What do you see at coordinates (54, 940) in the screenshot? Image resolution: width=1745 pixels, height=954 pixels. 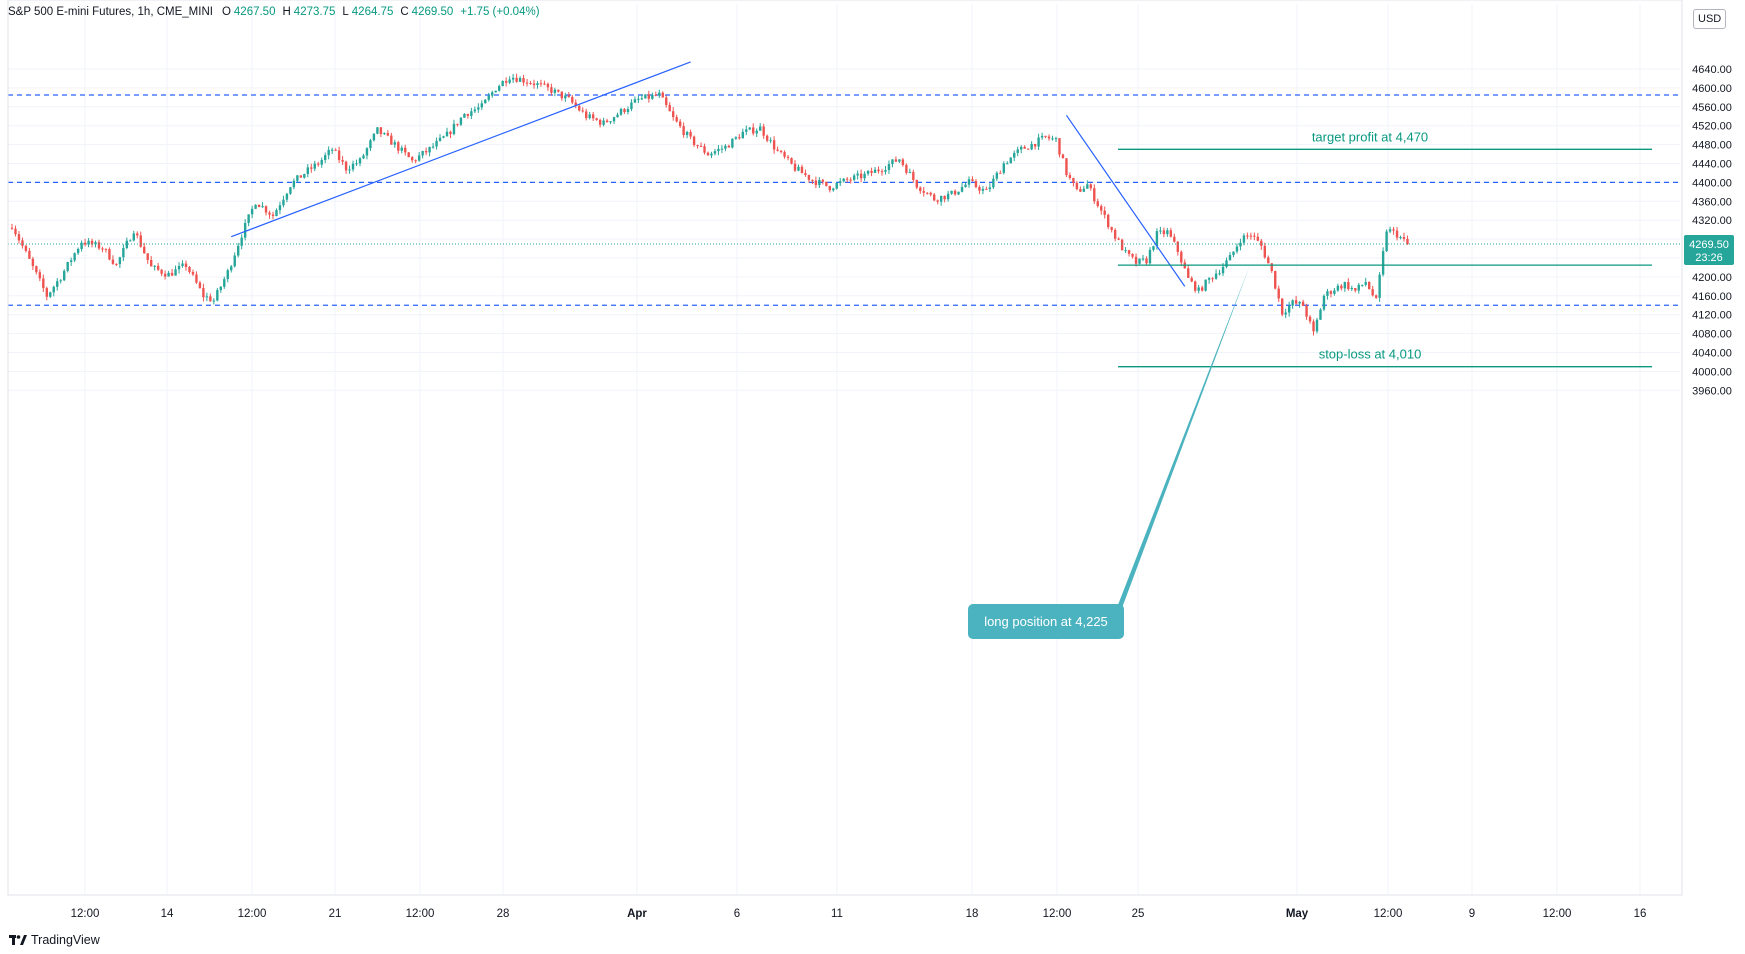 I see `tradingview-logo: TradingView` at bounding box center [54, 940].